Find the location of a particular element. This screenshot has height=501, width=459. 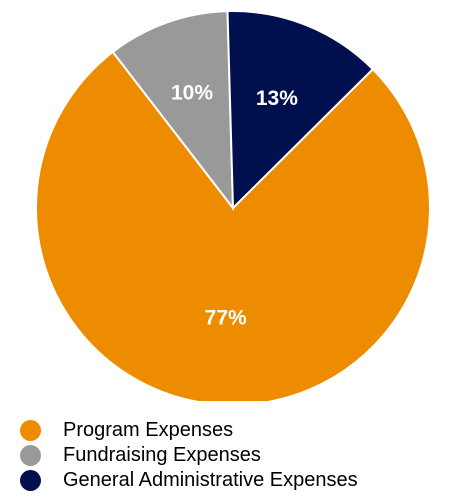

legend-swatch-general-administrative-expenses is located at coordinates (30, 480).